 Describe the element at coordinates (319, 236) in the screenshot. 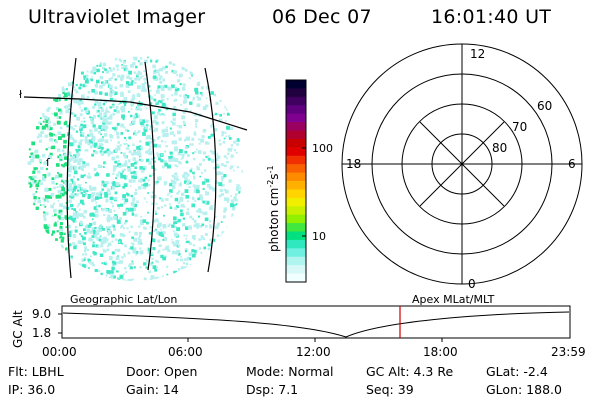

I see `colorbar-tick-label: 10` at that location.